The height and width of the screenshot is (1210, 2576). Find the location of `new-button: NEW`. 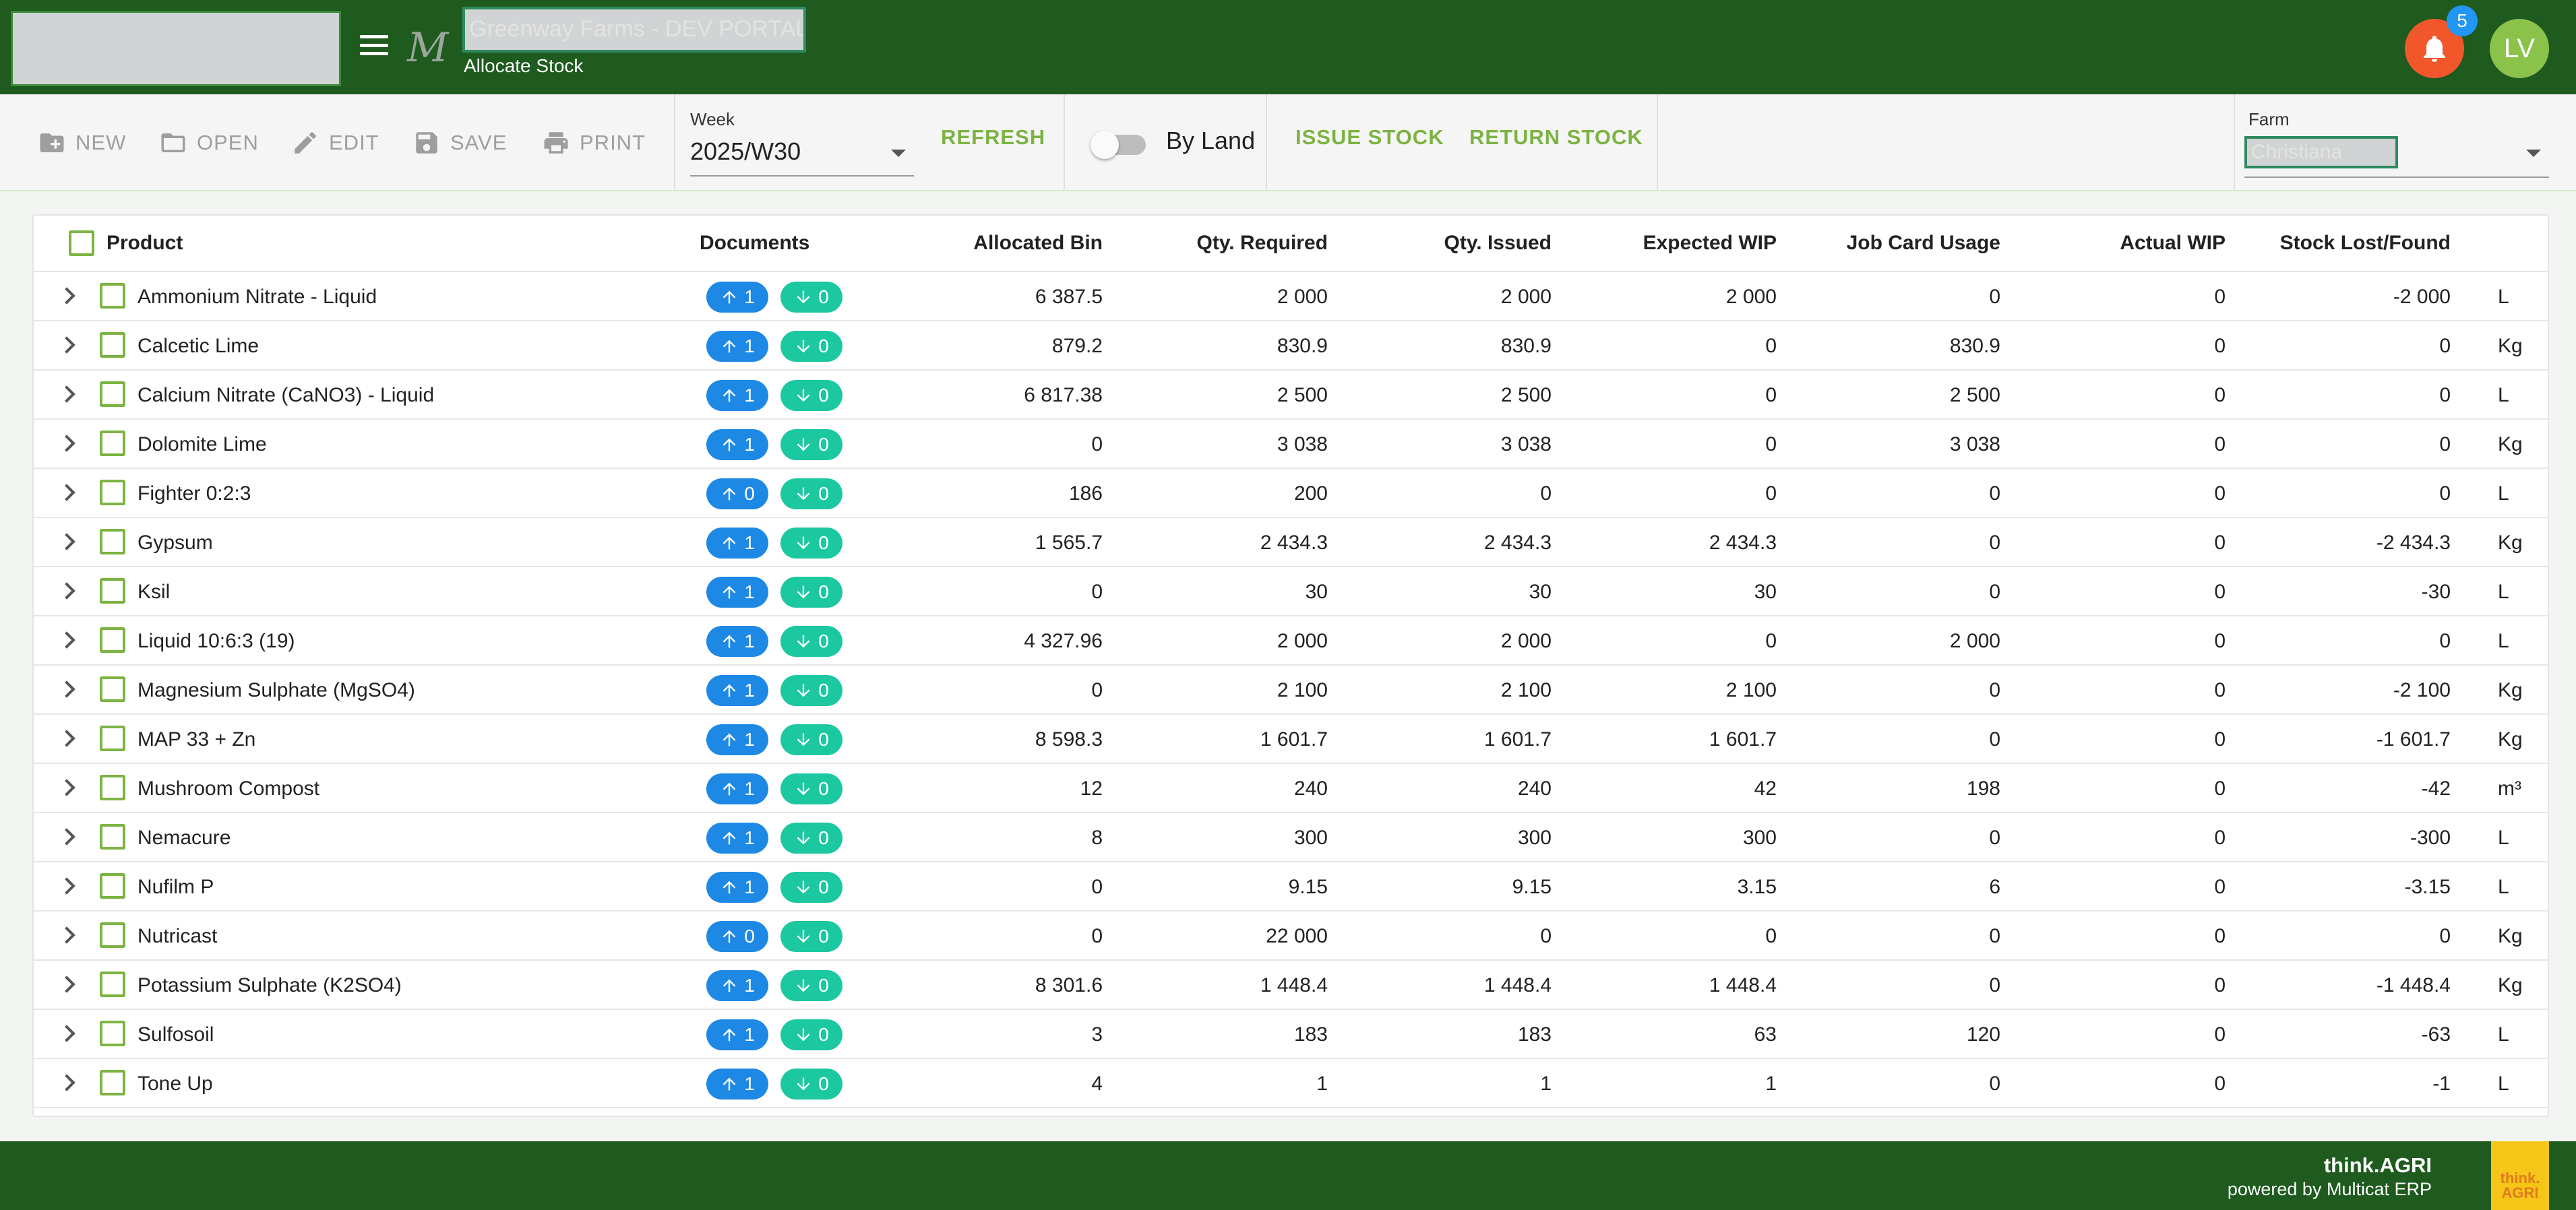

new-button: NEW is located at coordinates (82, 143).